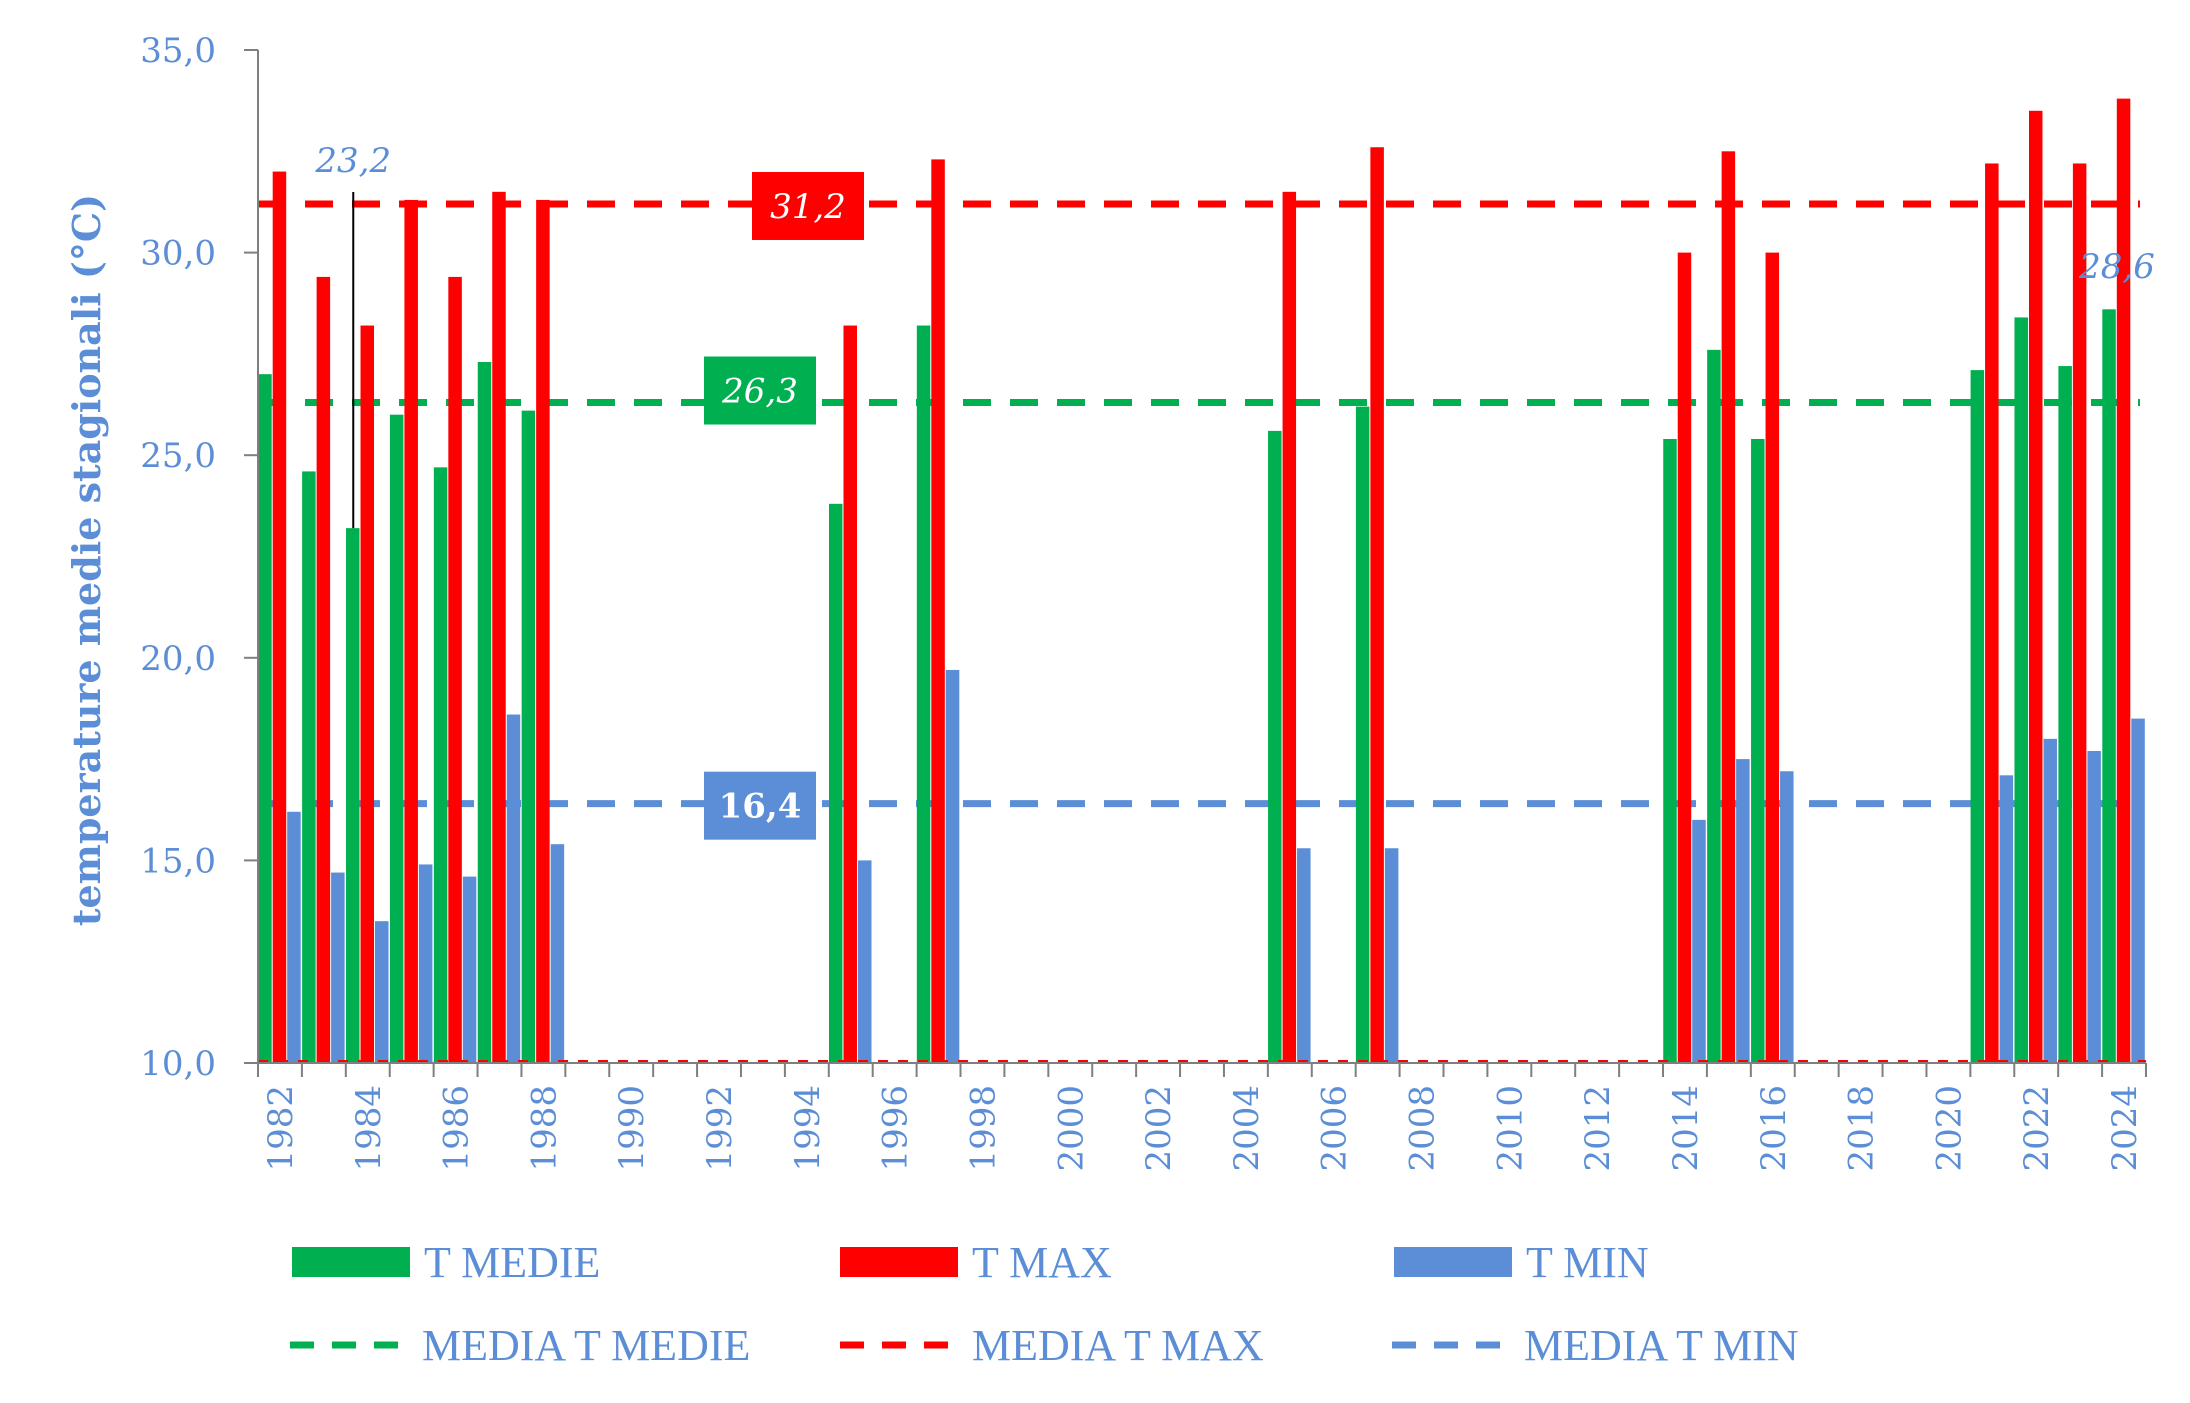 Image resolution: width=2190 pixels, height=1403 pixels. I want to click on bar-1-1988, so click(528, 736).